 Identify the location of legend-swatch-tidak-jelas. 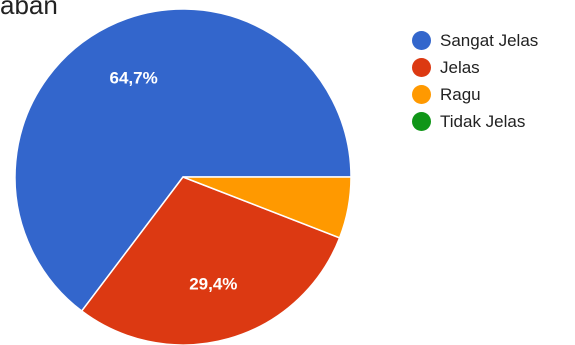
(421, 121).